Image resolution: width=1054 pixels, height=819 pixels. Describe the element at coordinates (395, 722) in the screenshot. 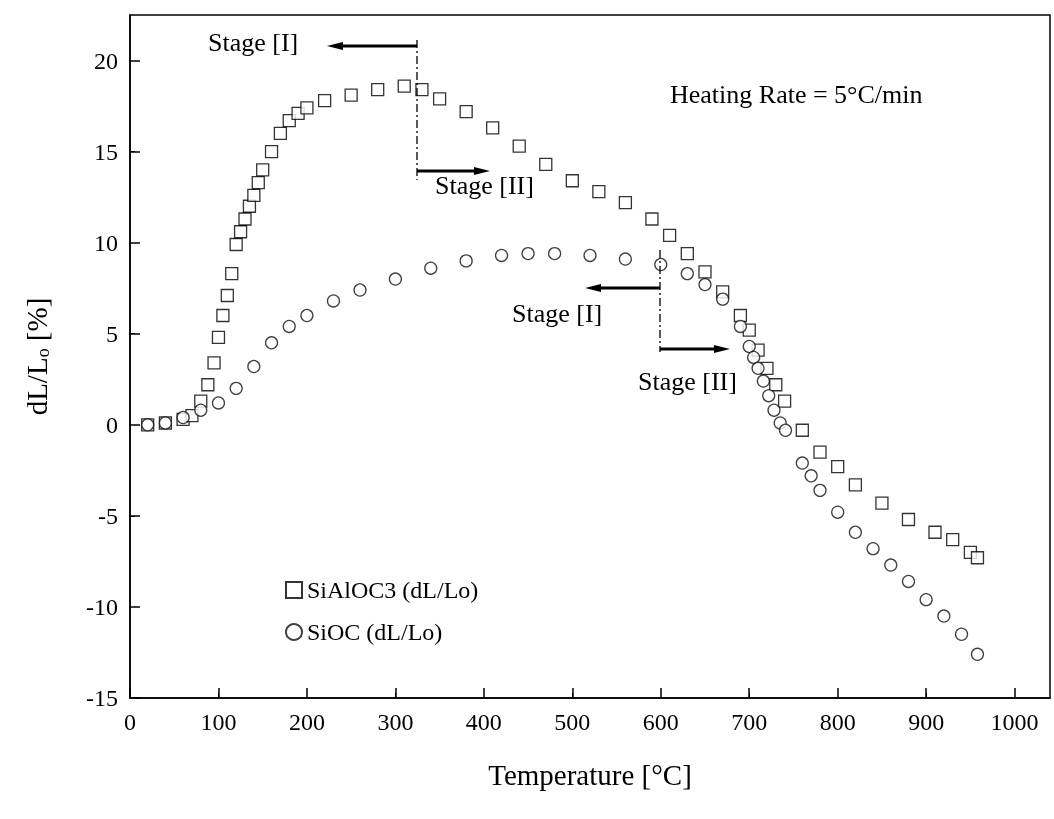

I see `x-tick-label: 300` at that location.